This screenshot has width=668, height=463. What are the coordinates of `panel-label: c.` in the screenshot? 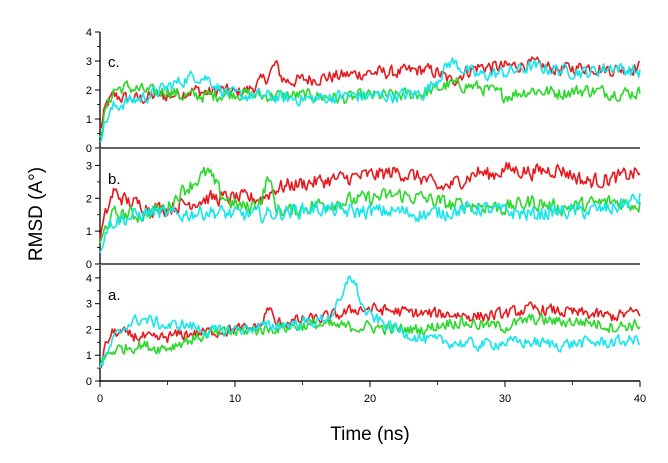 It's located at (114, 62).